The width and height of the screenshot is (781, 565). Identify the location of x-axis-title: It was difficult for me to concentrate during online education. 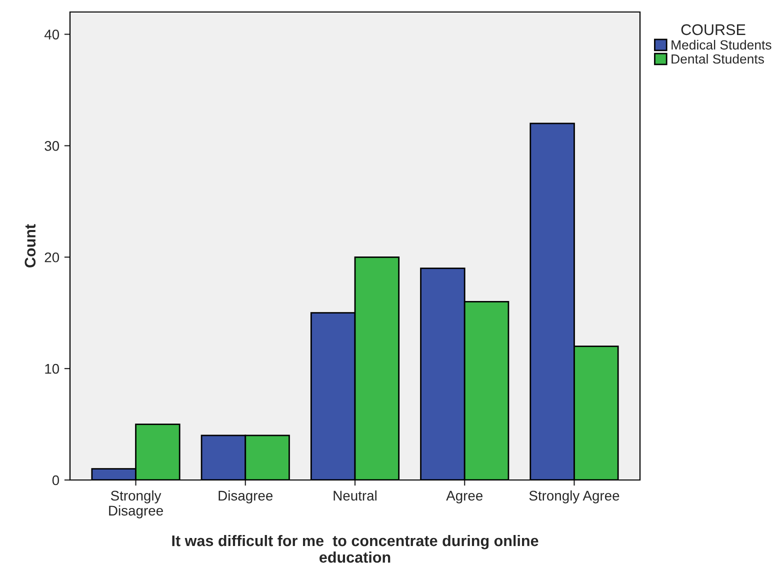
(355, 548).